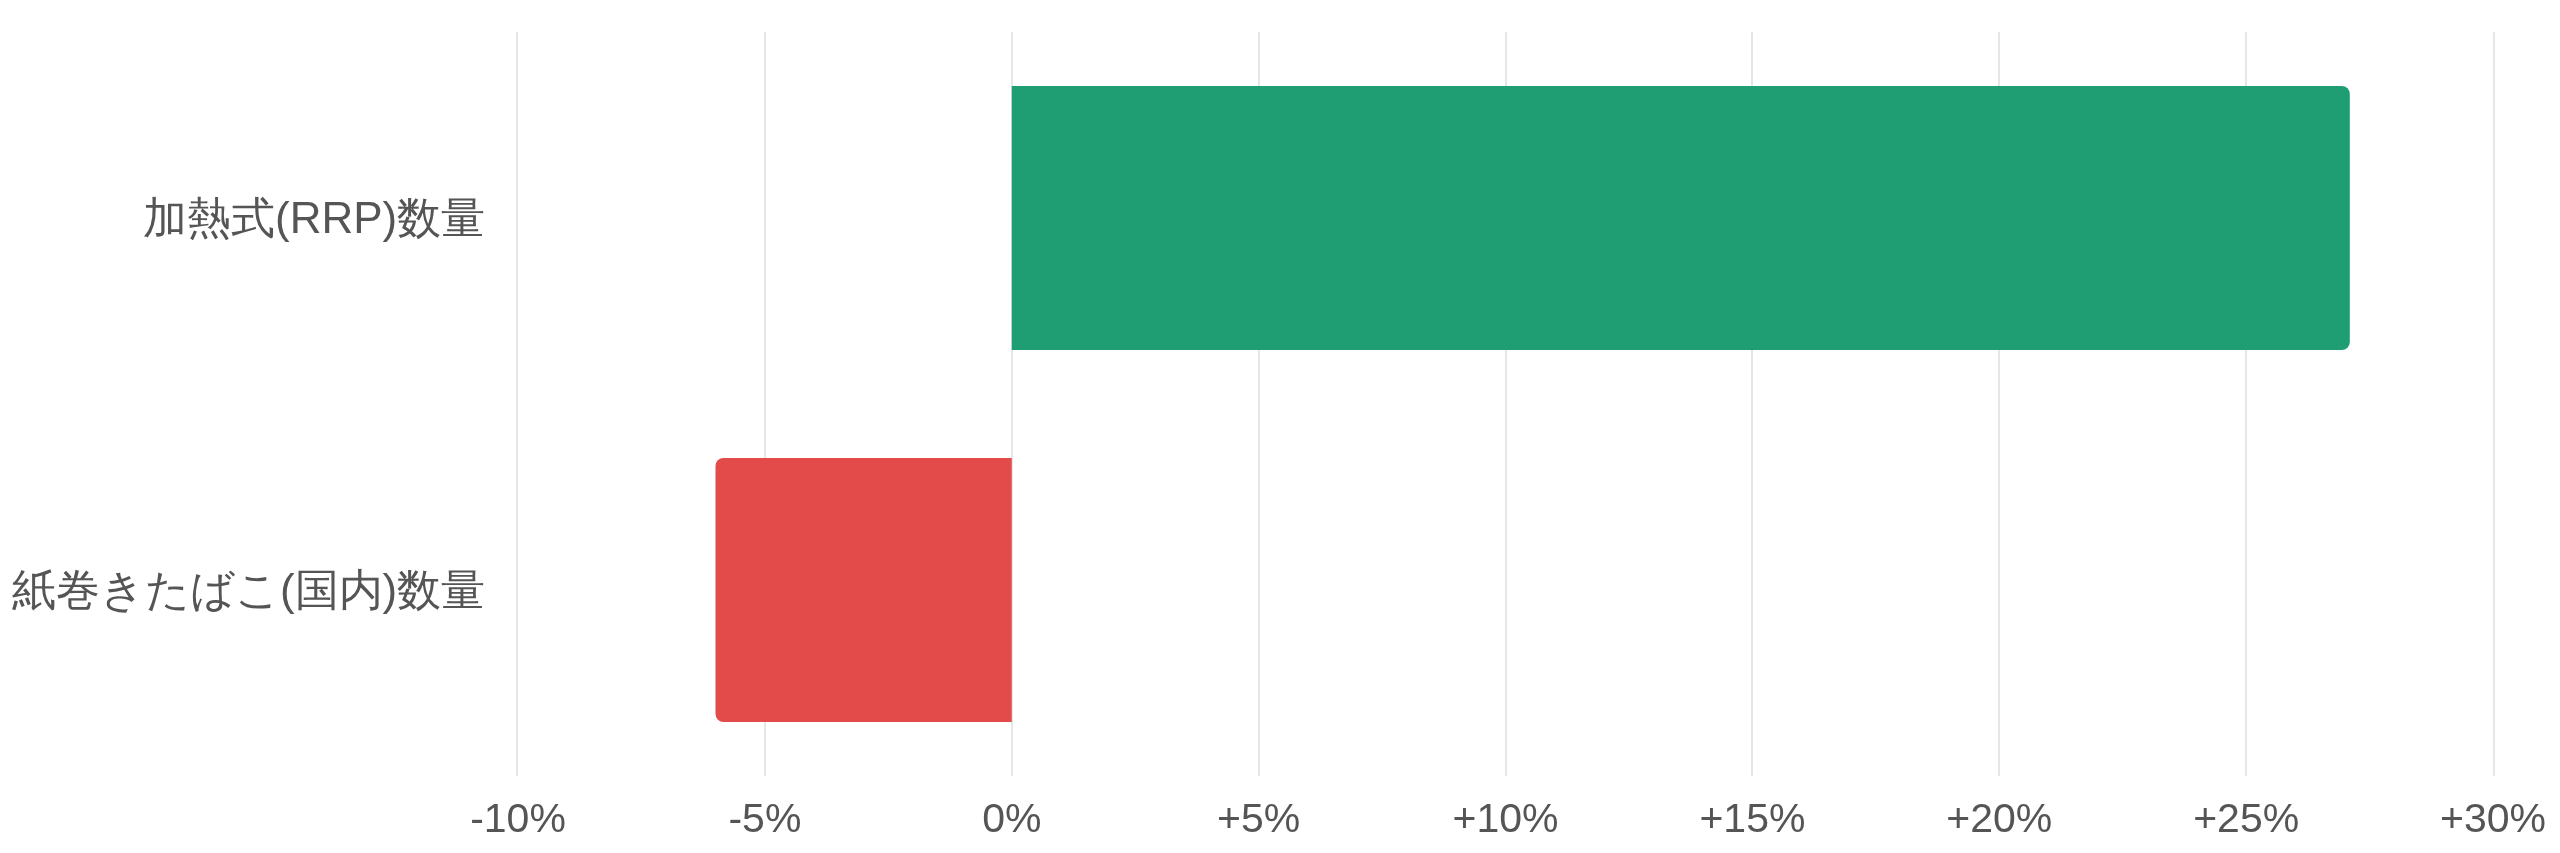 This screenshot has height=853, width=2560. Describe the element at coordinates (1752, 818) in the screenshot. I see `x-tick-label: +15%` at that location.